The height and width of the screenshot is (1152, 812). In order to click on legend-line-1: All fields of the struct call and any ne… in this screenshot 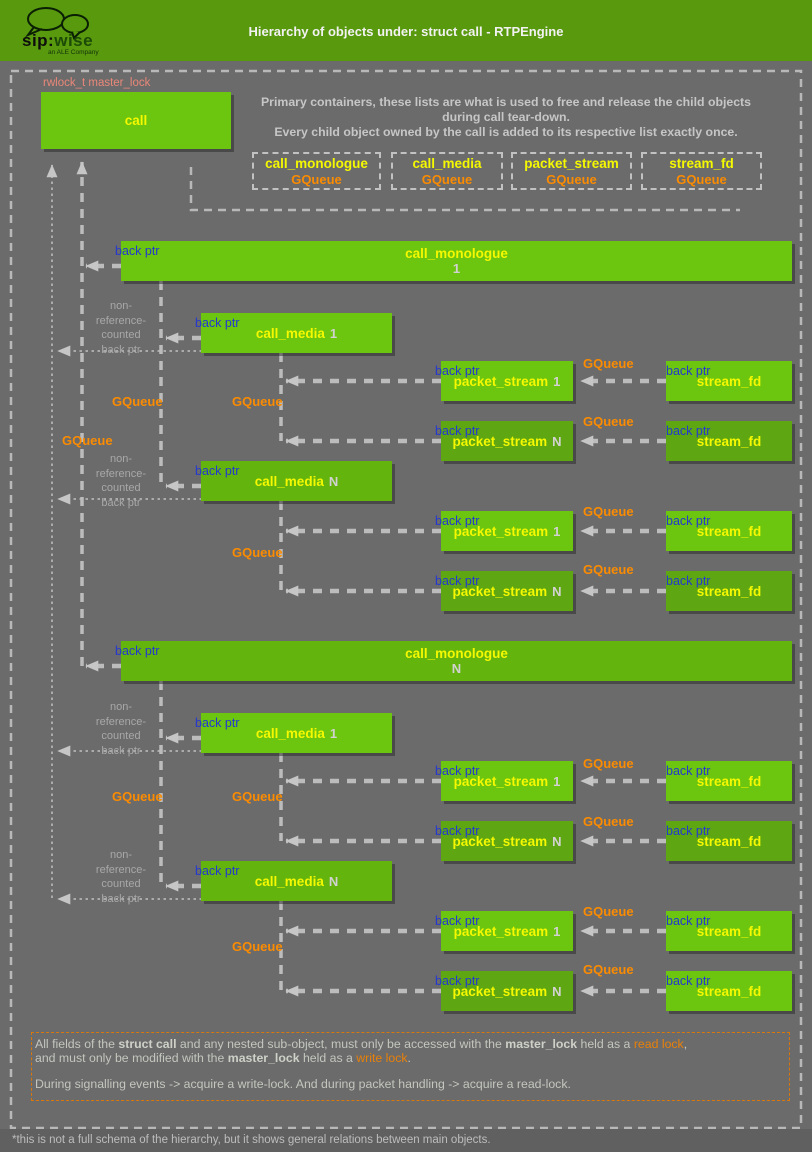, I will do `click(409, 1044)`.